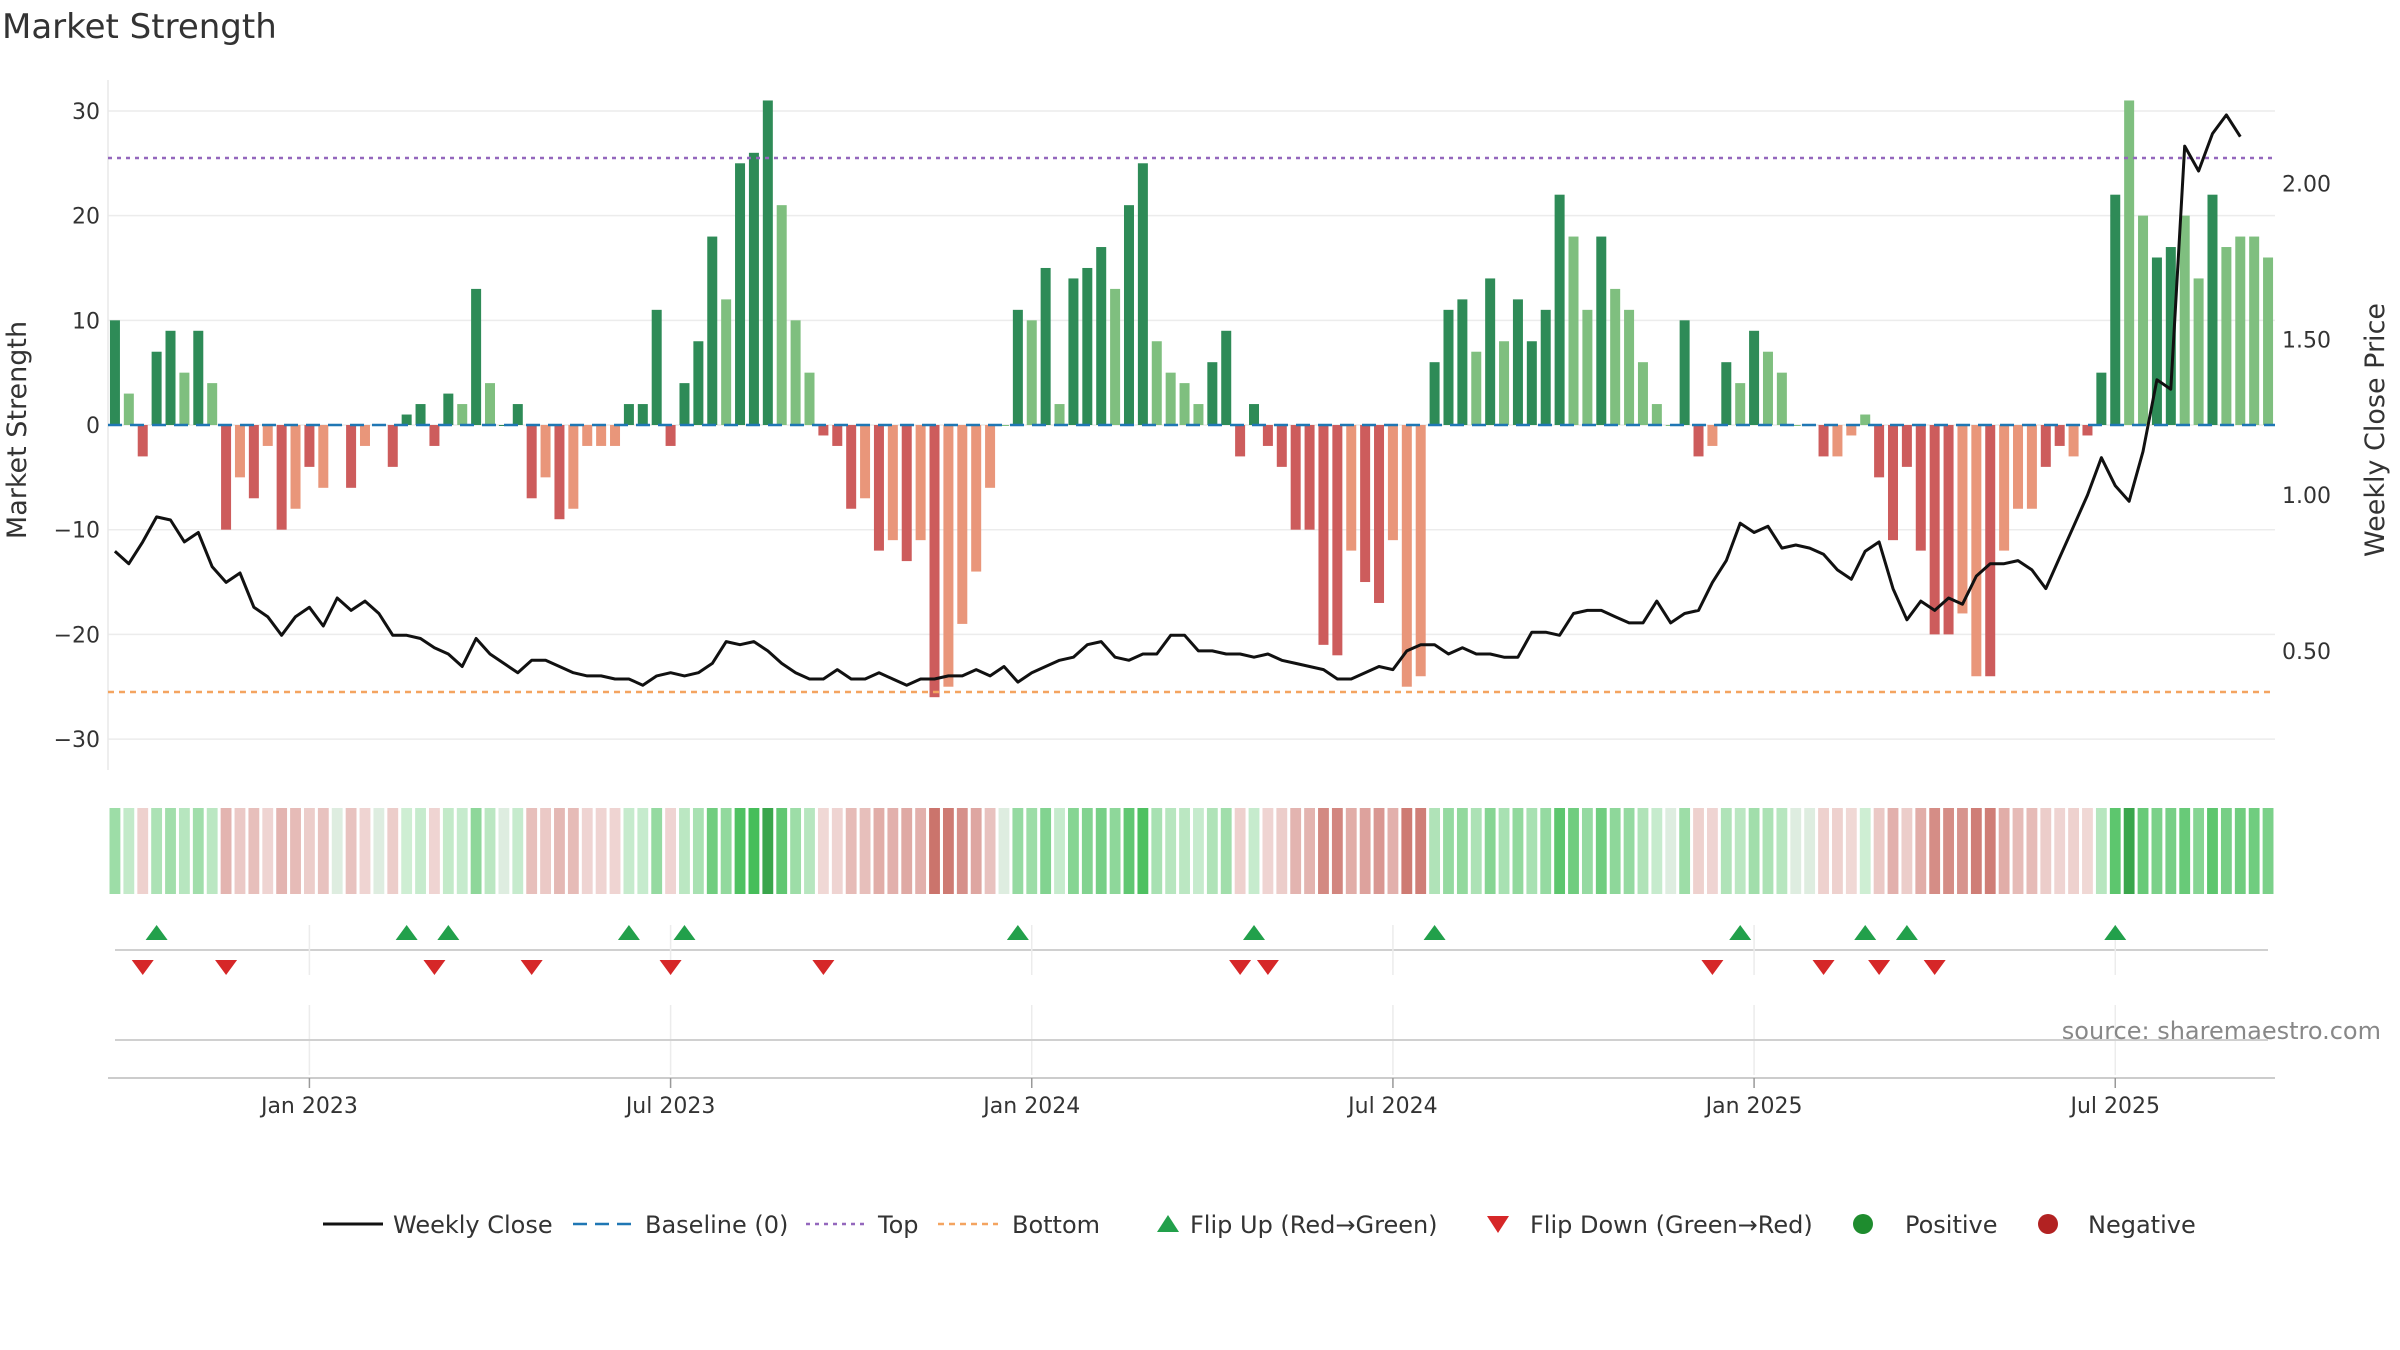  What do you see at coordinates (1753, 1106) in the screenshot?
I see `x-tick-label: Jan 2025` at bounding box center [1753, 1106].